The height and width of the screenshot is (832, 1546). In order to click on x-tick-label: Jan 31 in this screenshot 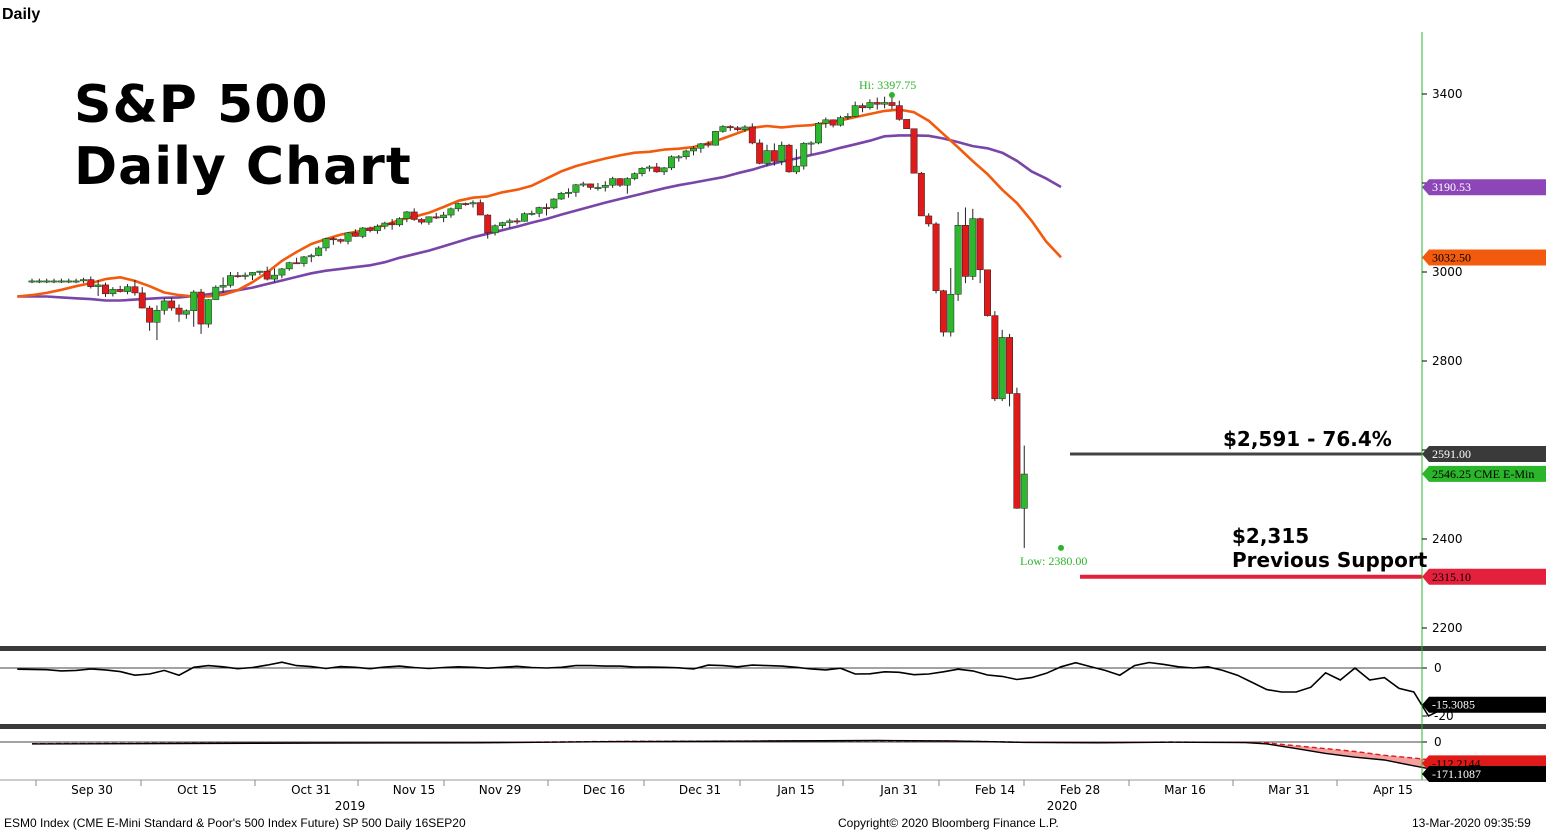, I will do `click(898, 790)`.